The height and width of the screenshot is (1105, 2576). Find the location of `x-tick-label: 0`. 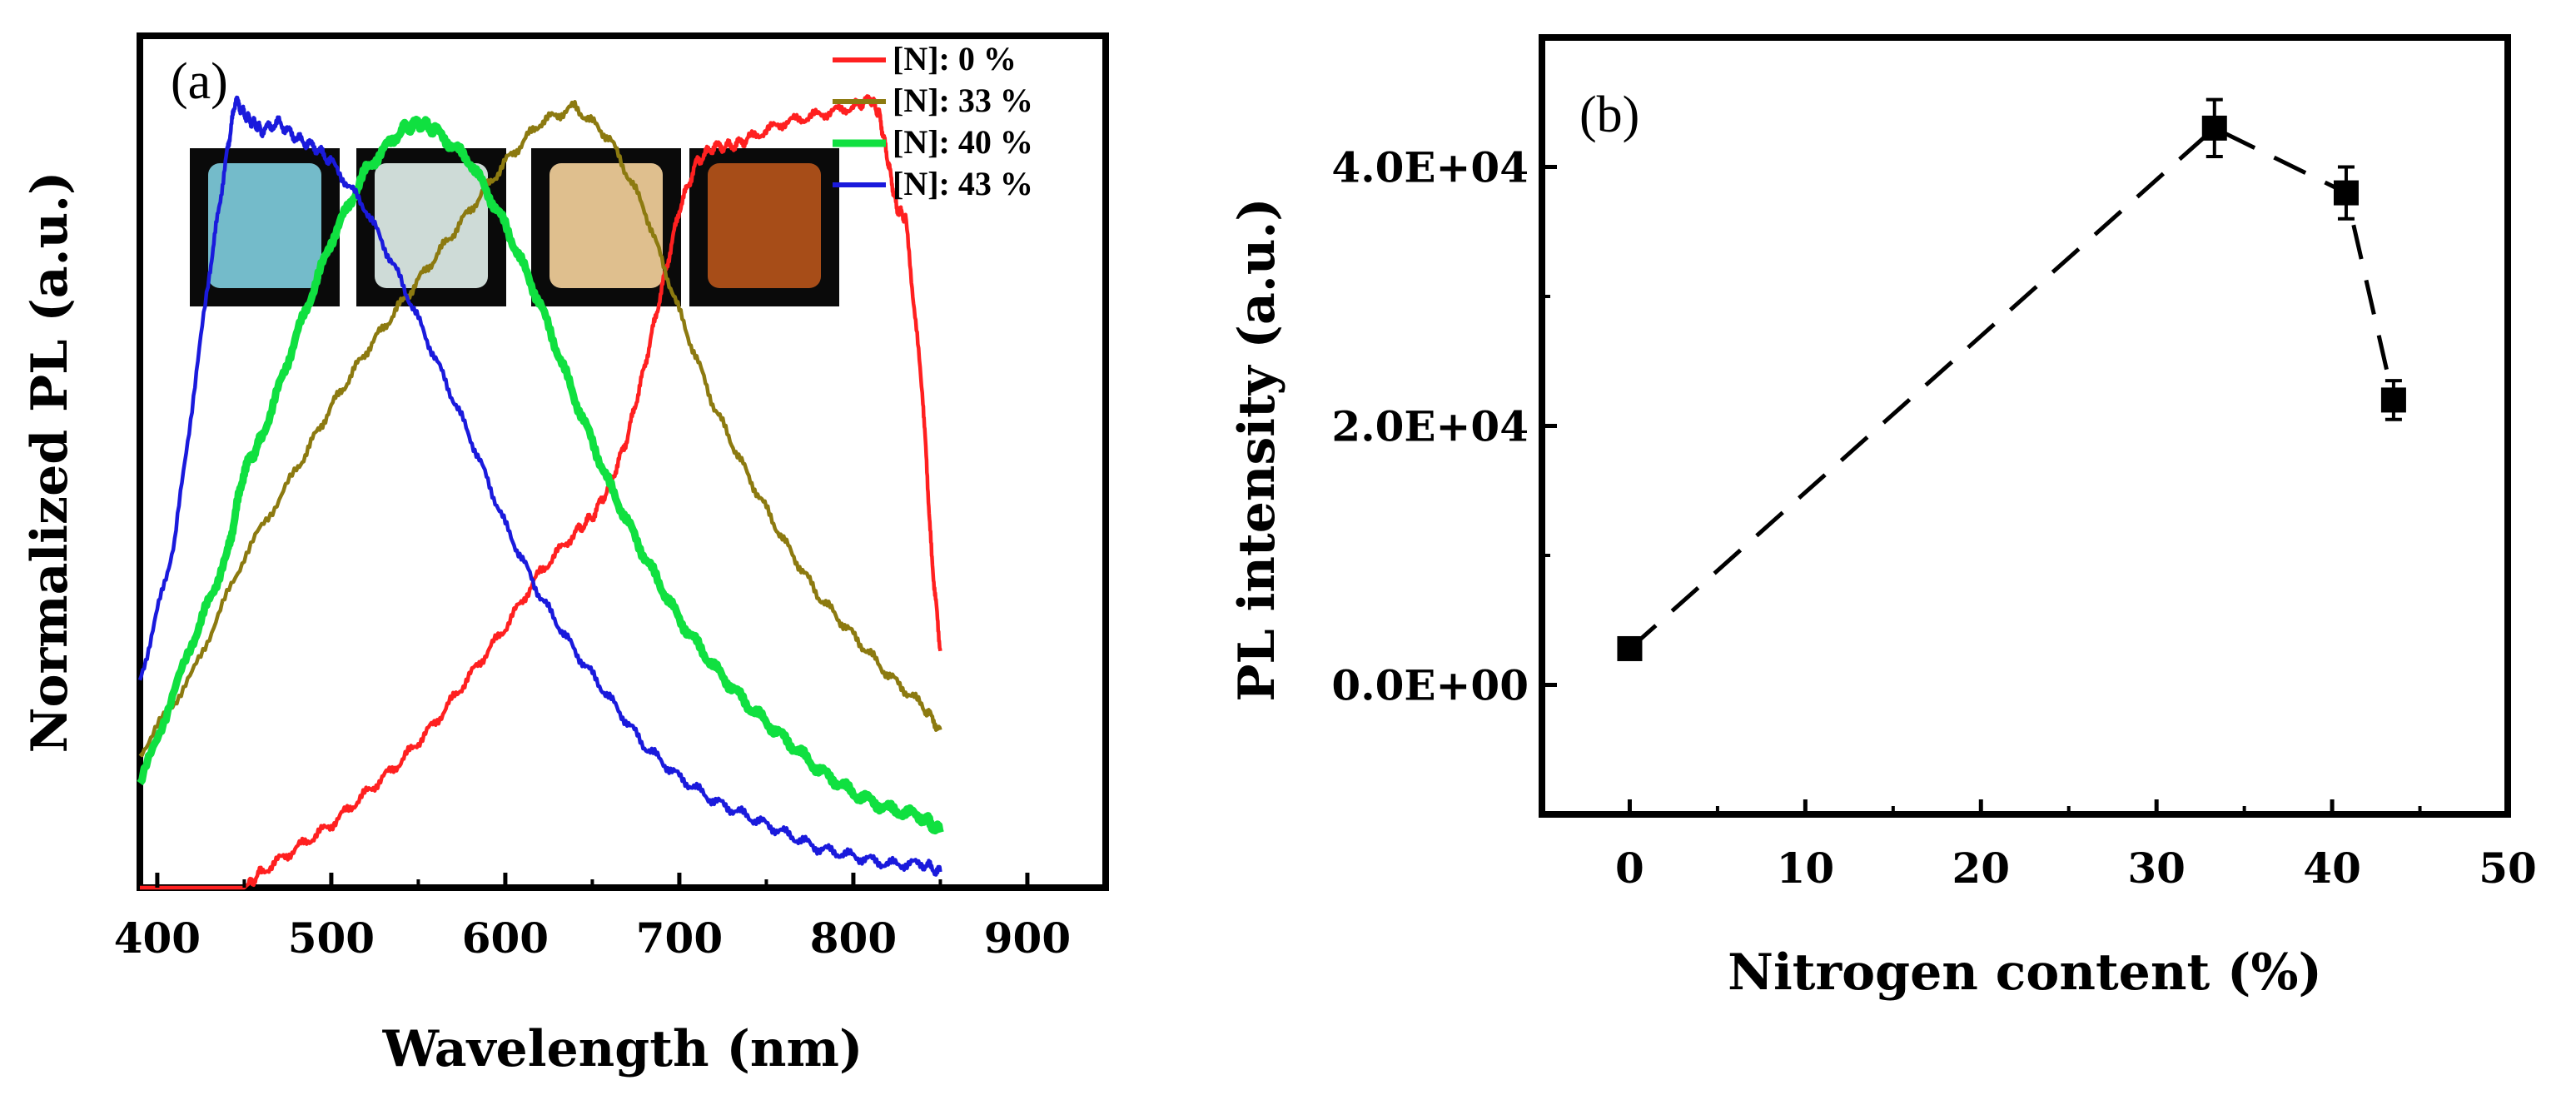

x-tick-label: 0 is located at coordinates (1629, 868).